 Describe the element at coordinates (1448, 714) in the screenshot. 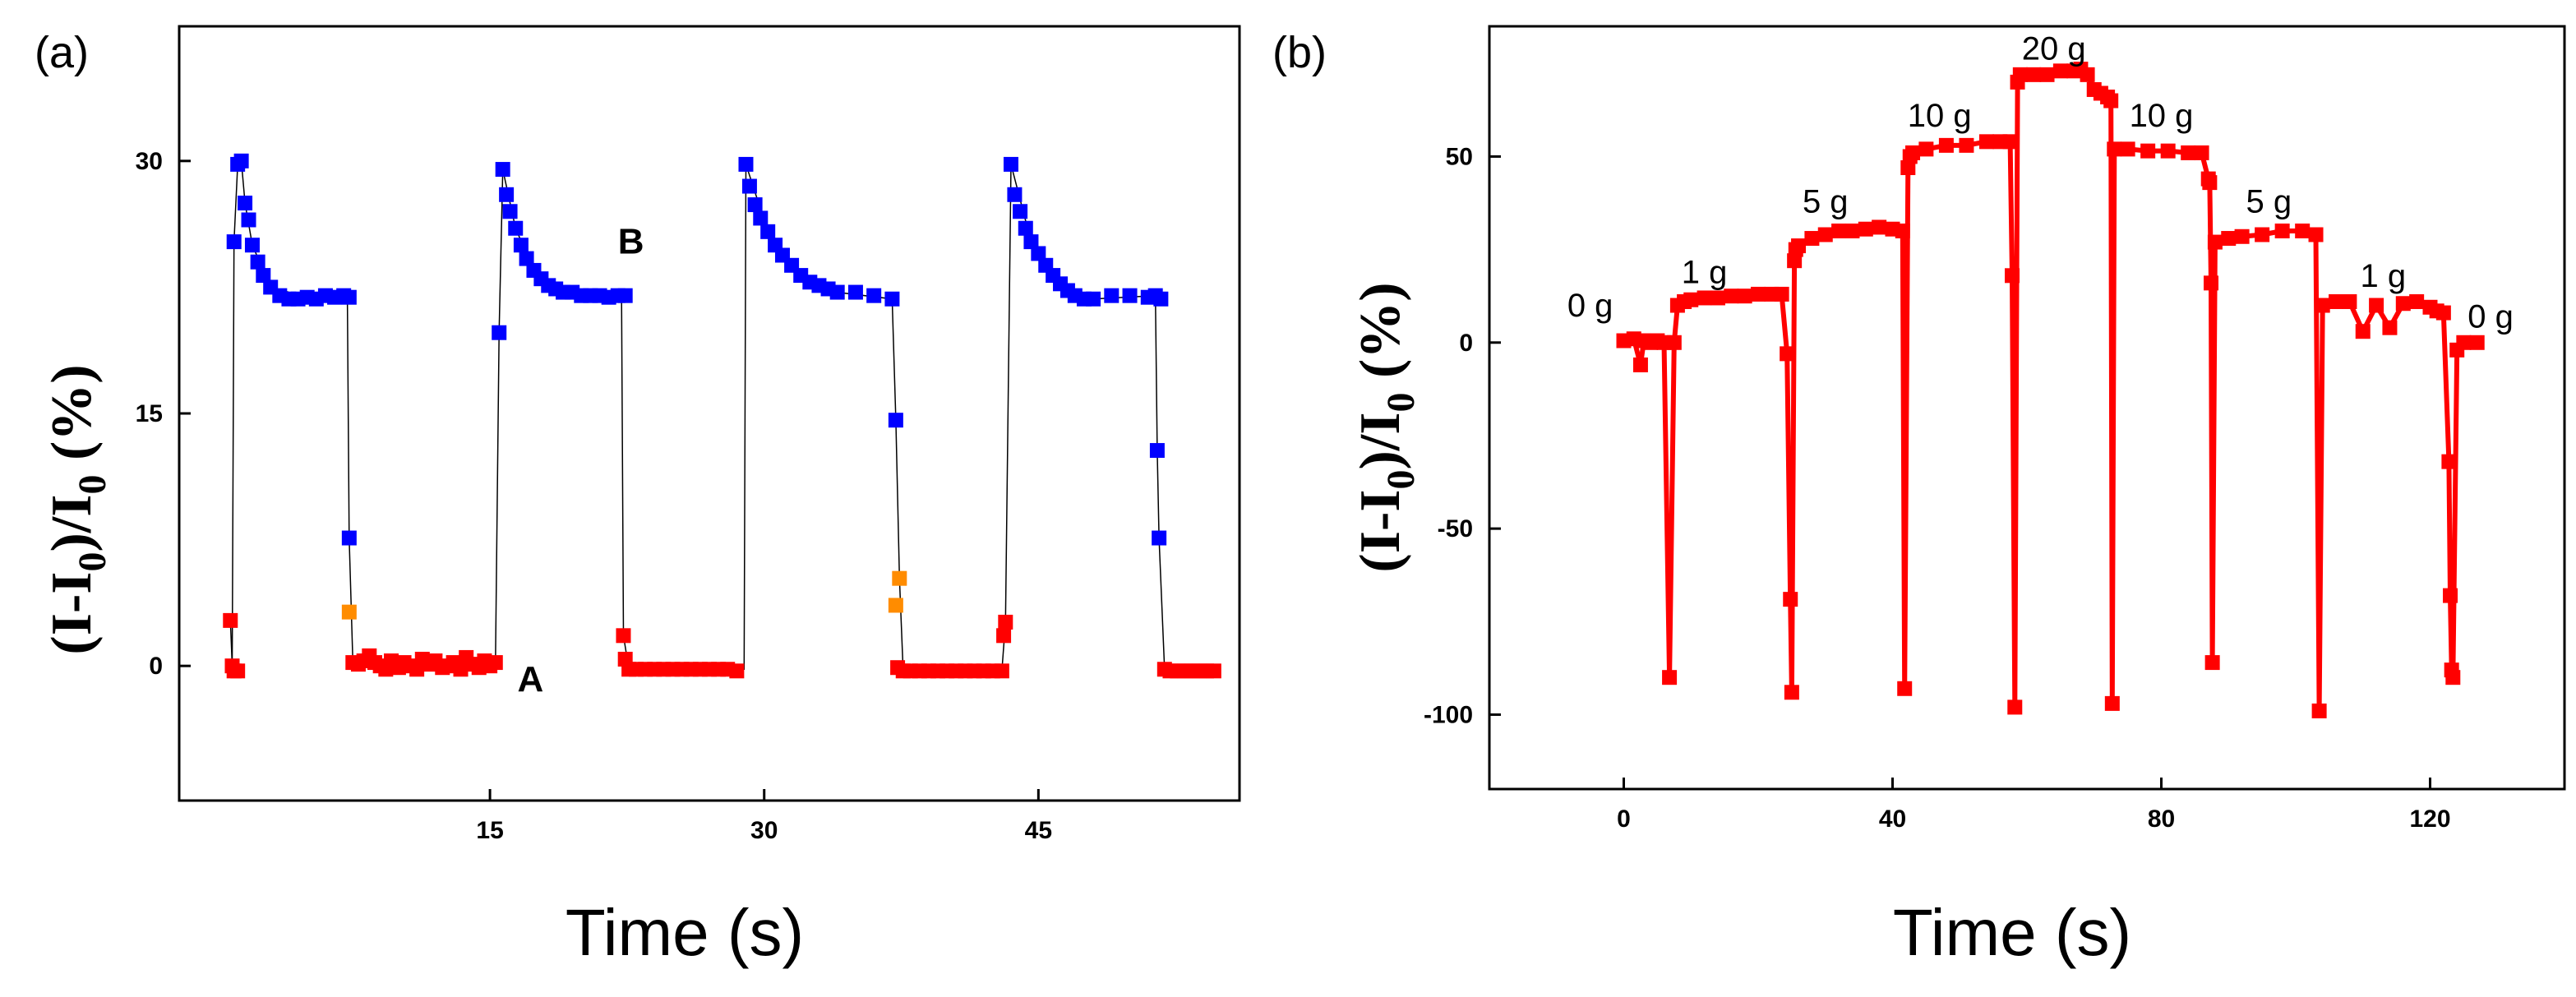

I see `y-tick-label: -100` at that location.